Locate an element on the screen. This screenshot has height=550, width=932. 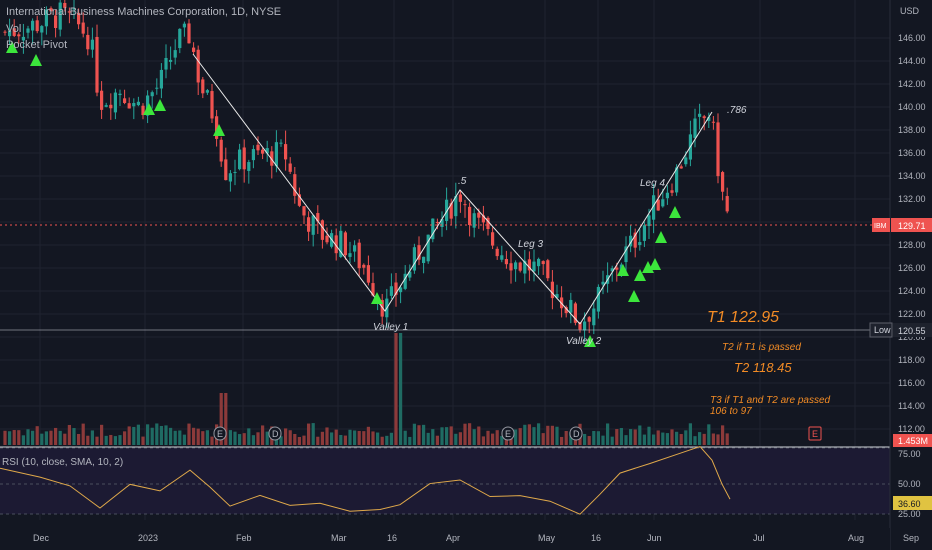
time-tick: Dec is located at coordinates (41, 538).